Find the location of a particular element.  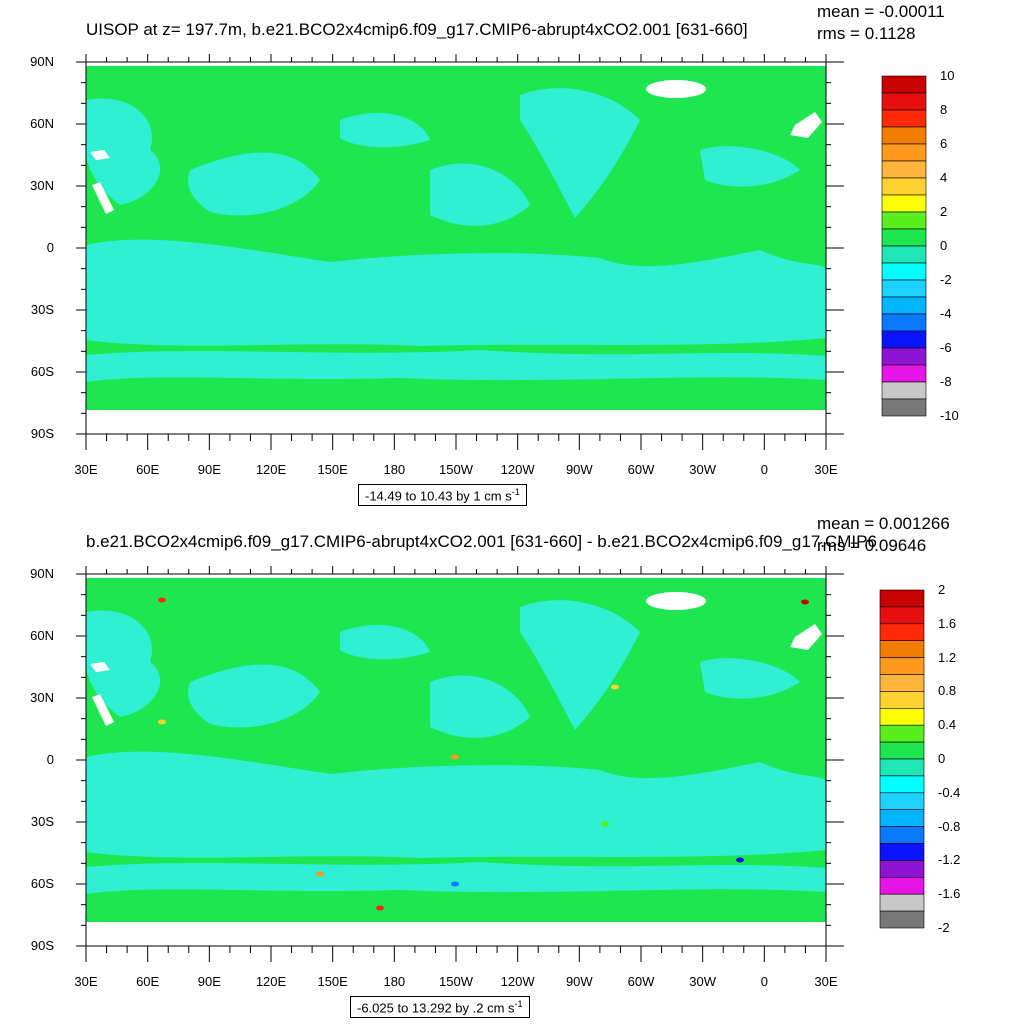

panel-2-range-text: -6.025 to 13.292 by .2 cm s is located at coordinates (436, 1008).